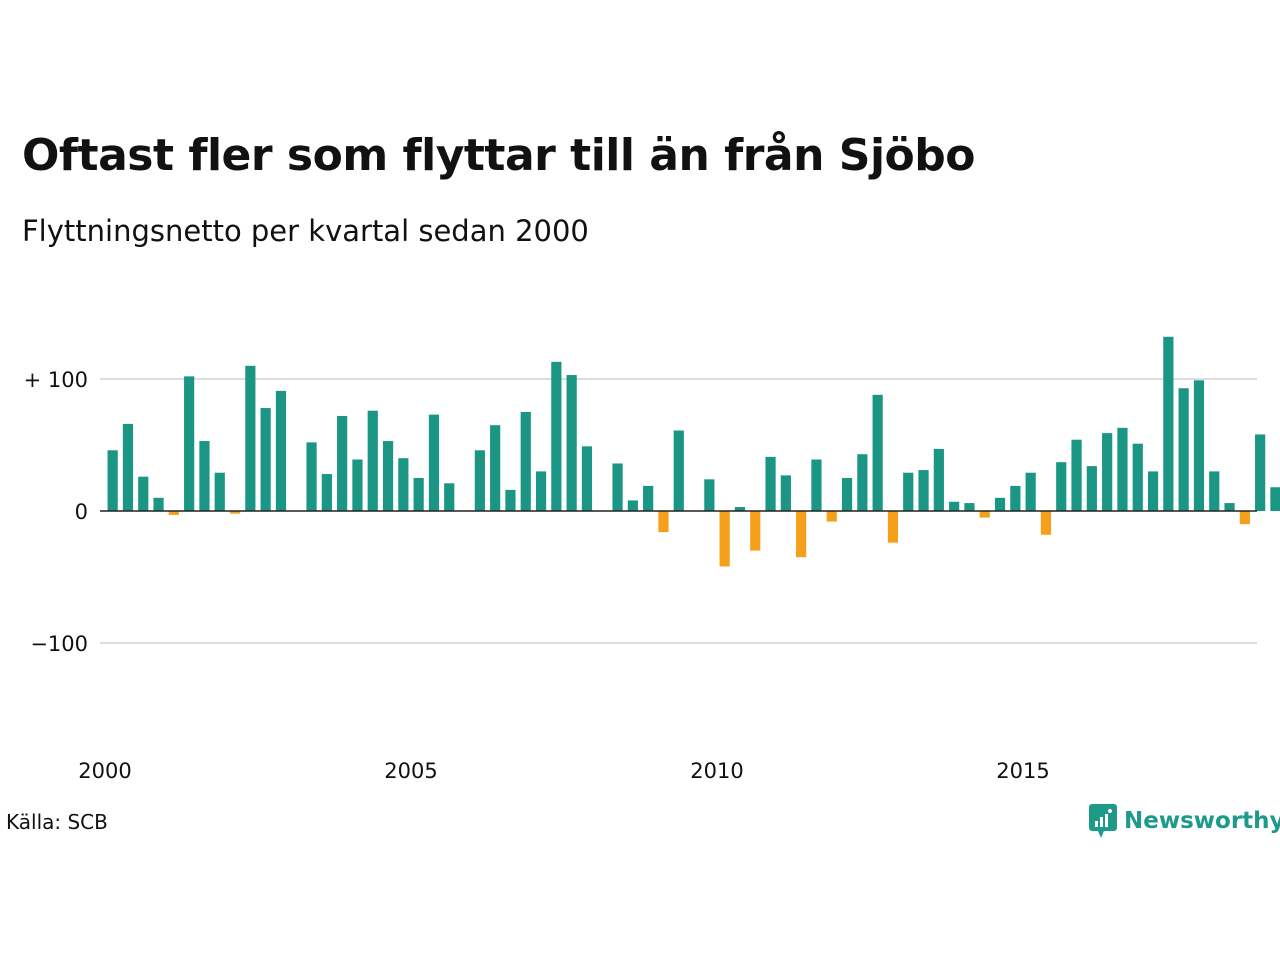 This screenshot has height=960, width=1280. What do you see at coordinates (1202, 821) in the screenshot?
I see `brand-name: Newsworthy` at bounding box center [1202, 821].